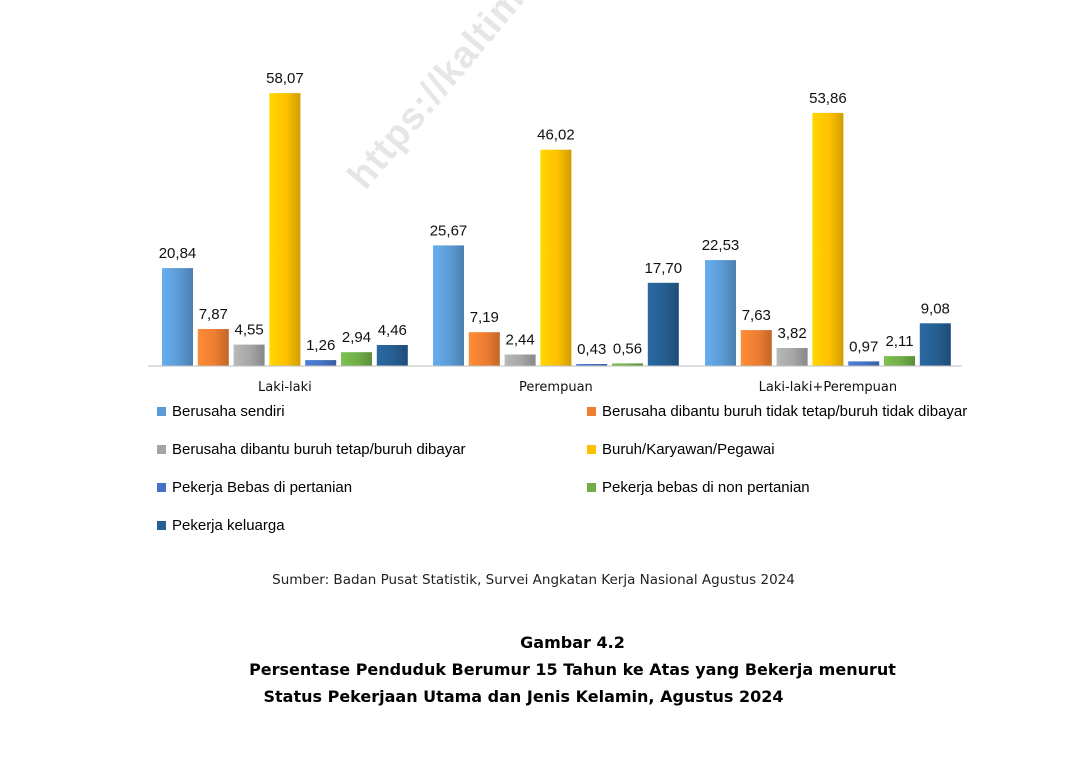 Image resolution: width=1067 pixels, height=762 pixels. Describe the element at coordinates (572, 642) in the screenshot. I see `figure-number: Gambar 4.2` at that location.